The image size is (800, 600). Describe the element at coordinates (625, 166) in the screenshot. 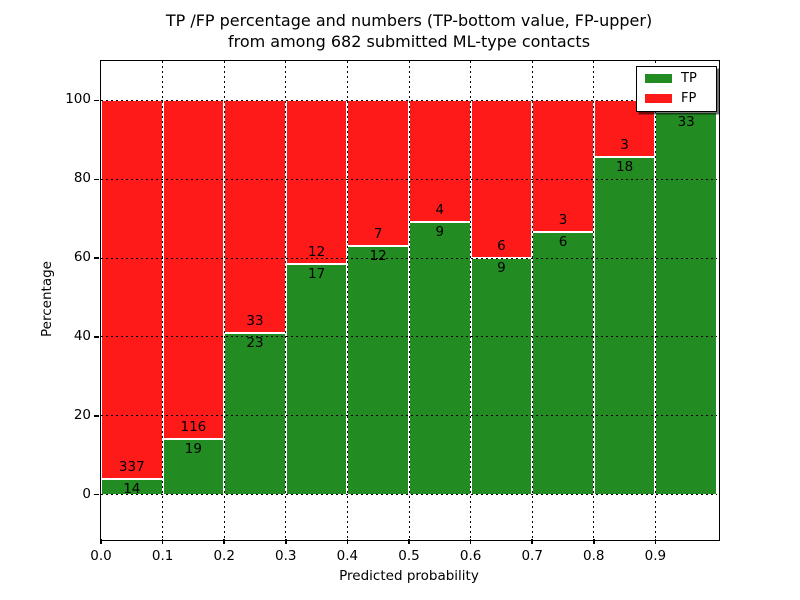

I see `tp-count-label: 18` at that location.